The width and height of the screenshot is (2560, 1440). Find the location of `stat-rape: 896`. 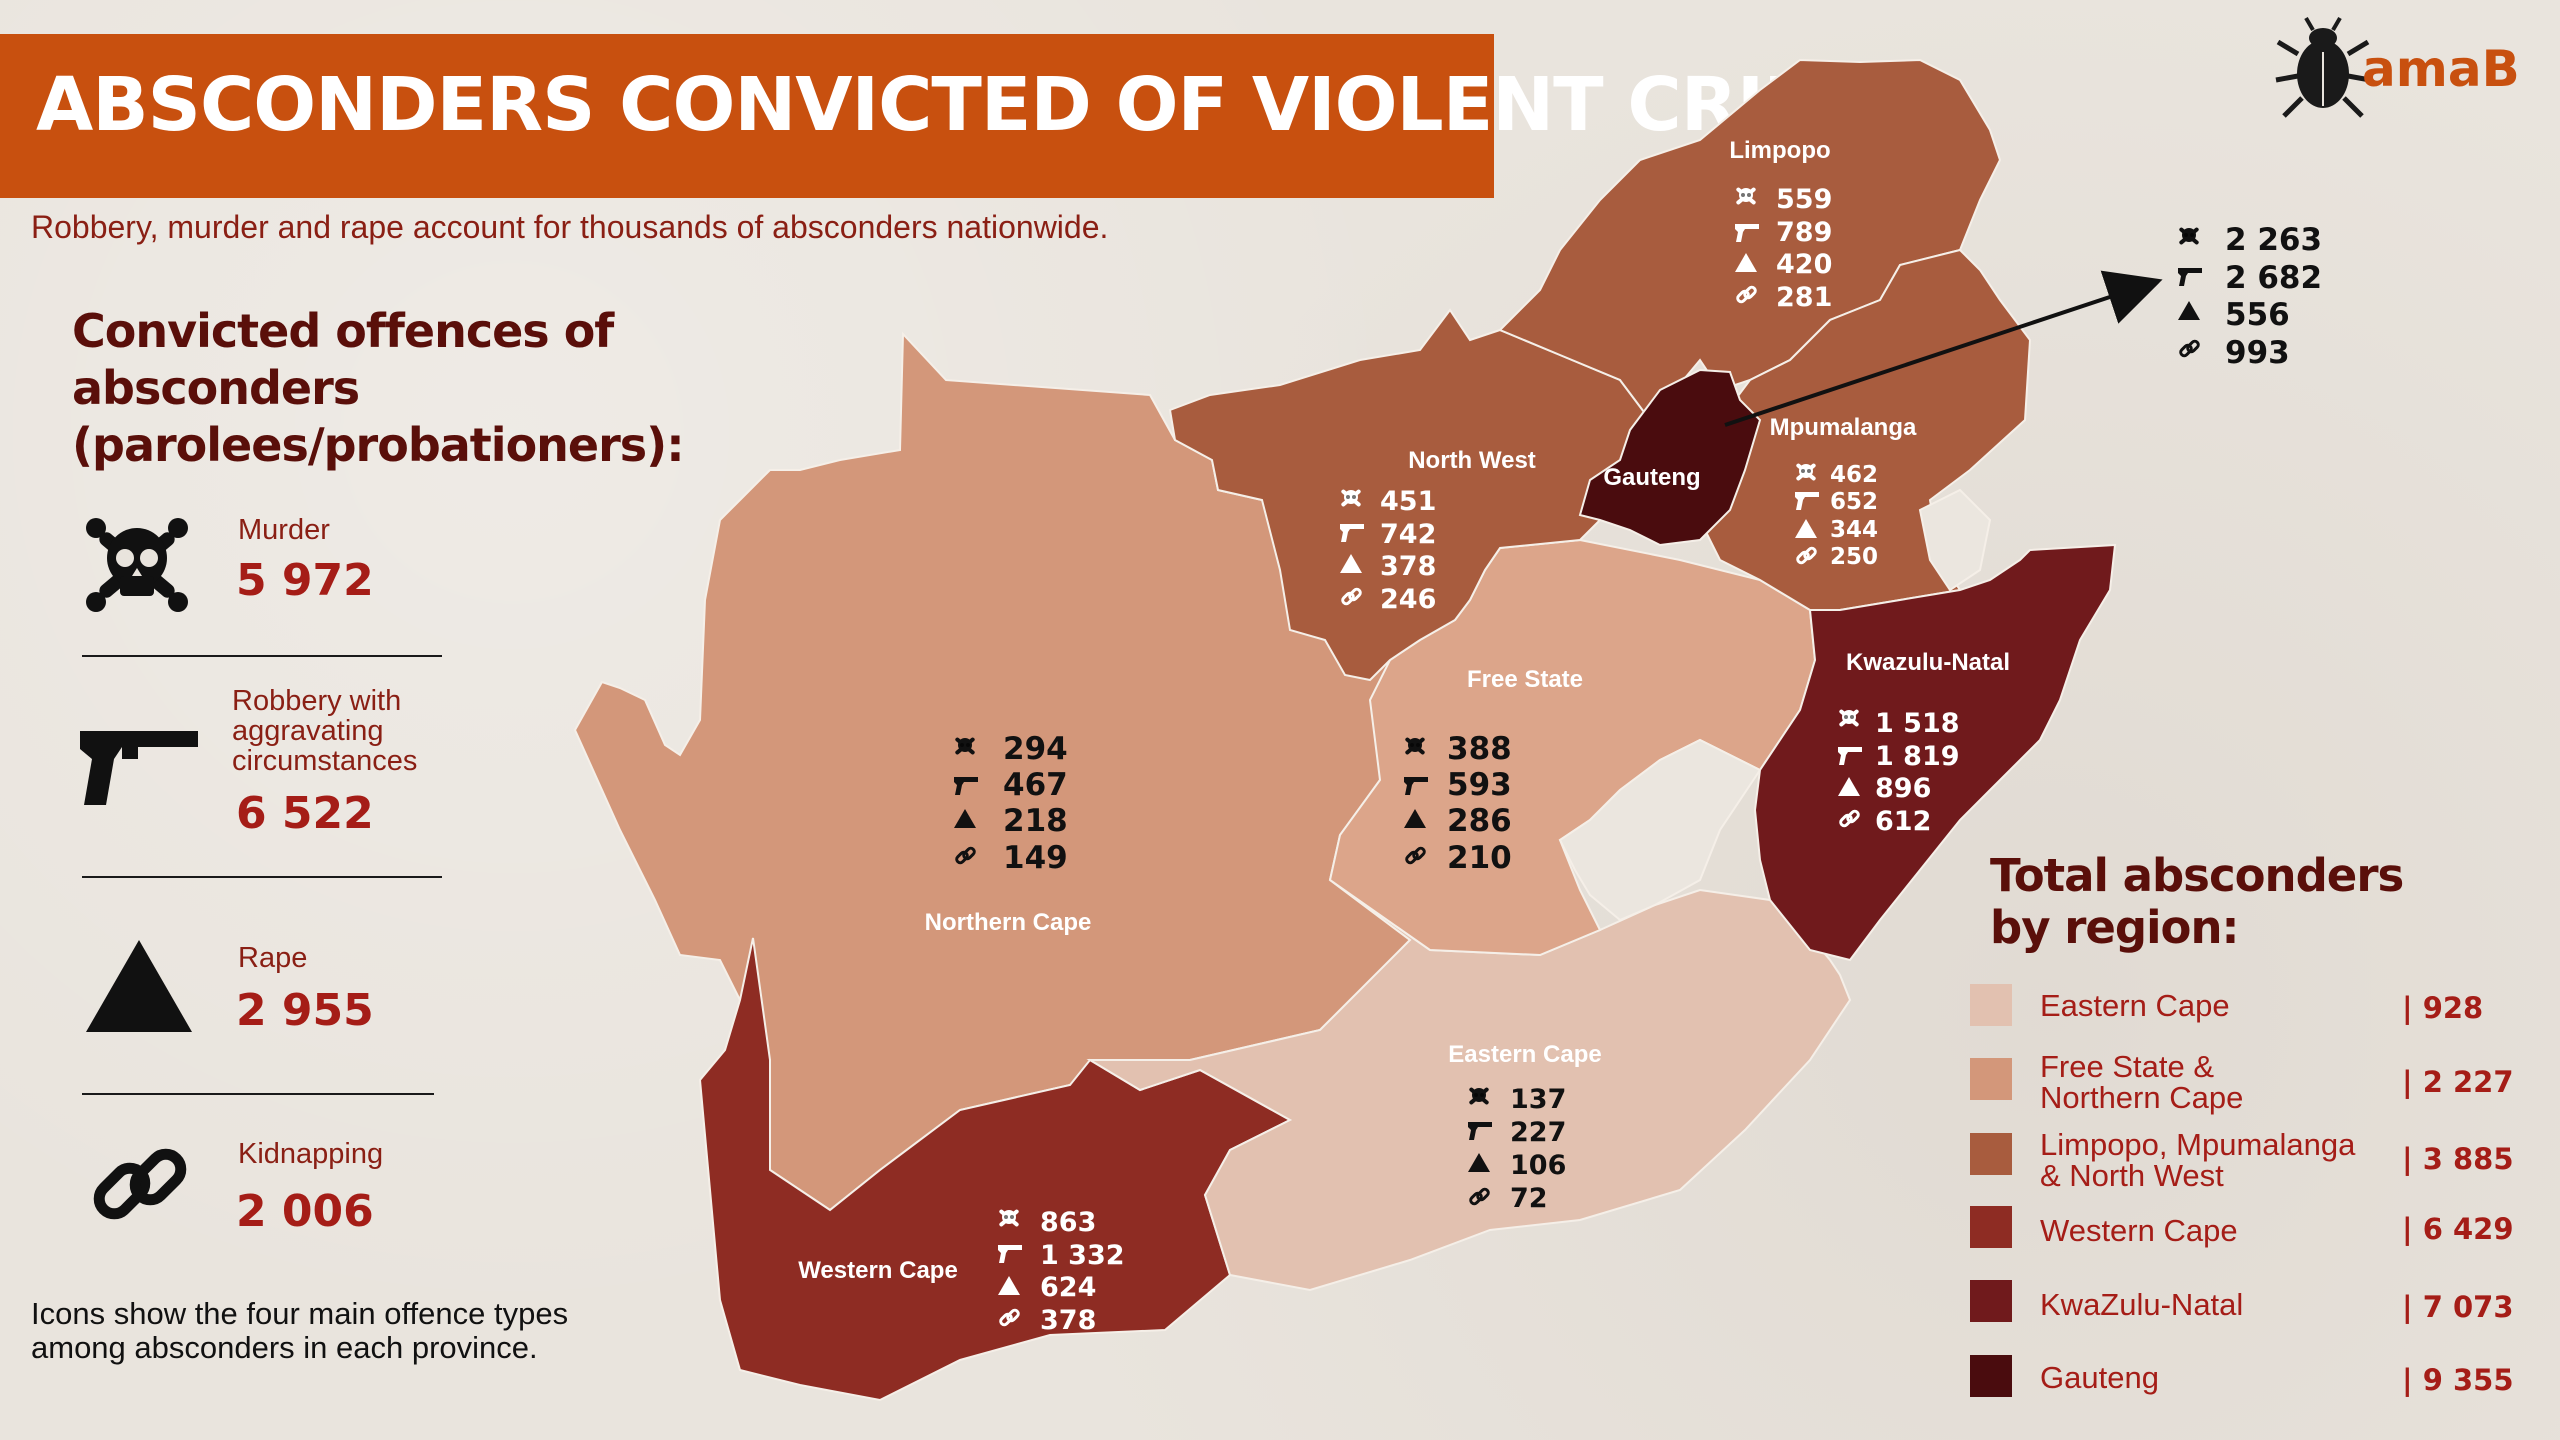

stat-rape: 896 is located at coordinates (1903, 788).